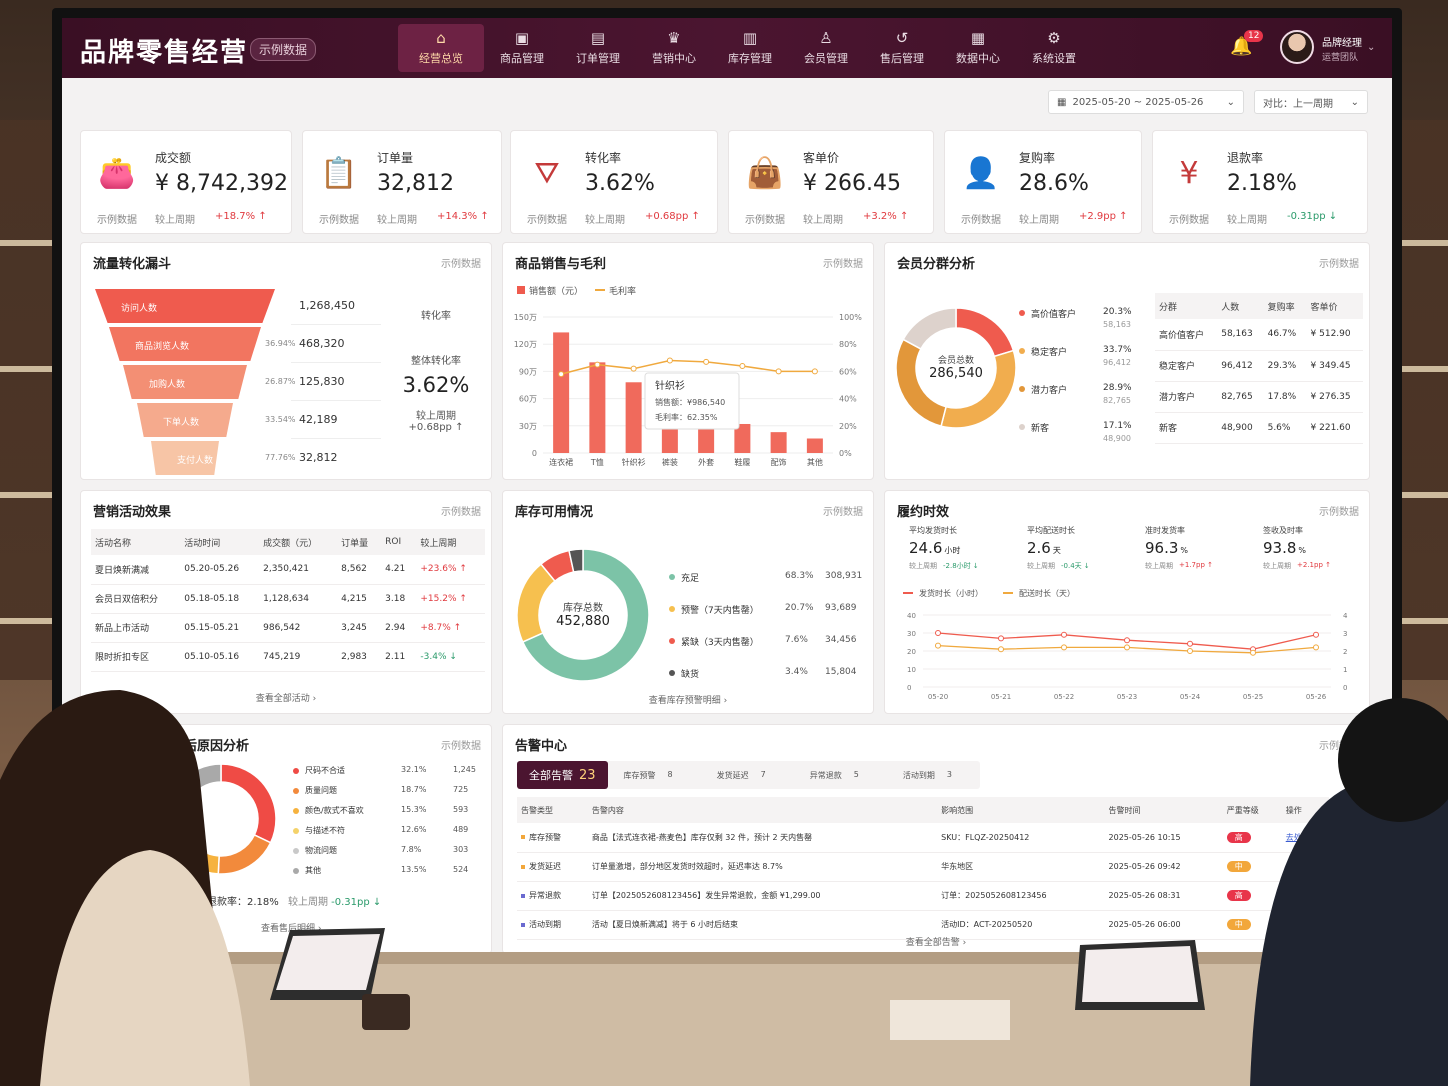  I want to click on alert-tab-2: 库存预警 8, so click(654, 775).